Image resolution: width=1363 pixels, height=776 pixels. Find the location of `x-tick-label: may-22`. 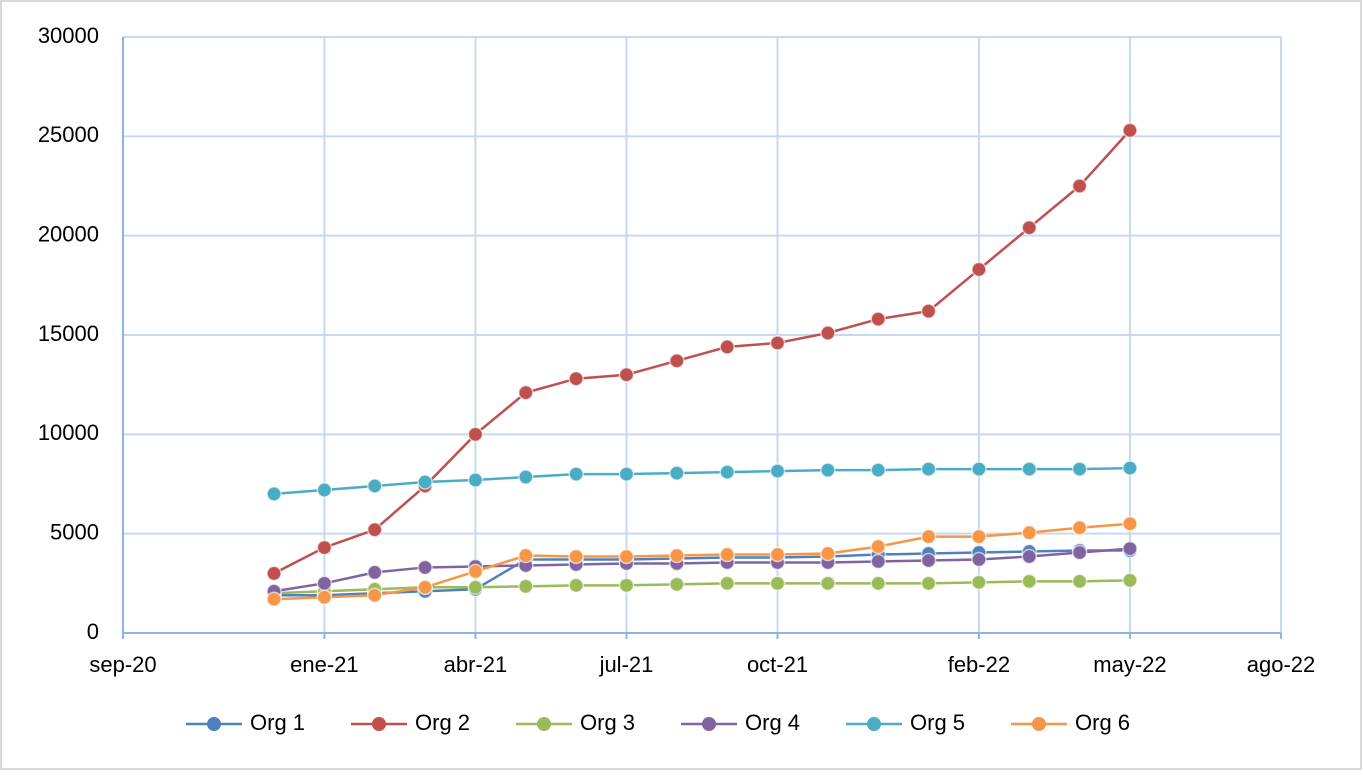

x-tick-label: may-22 is located at coordinates (1129, 664).